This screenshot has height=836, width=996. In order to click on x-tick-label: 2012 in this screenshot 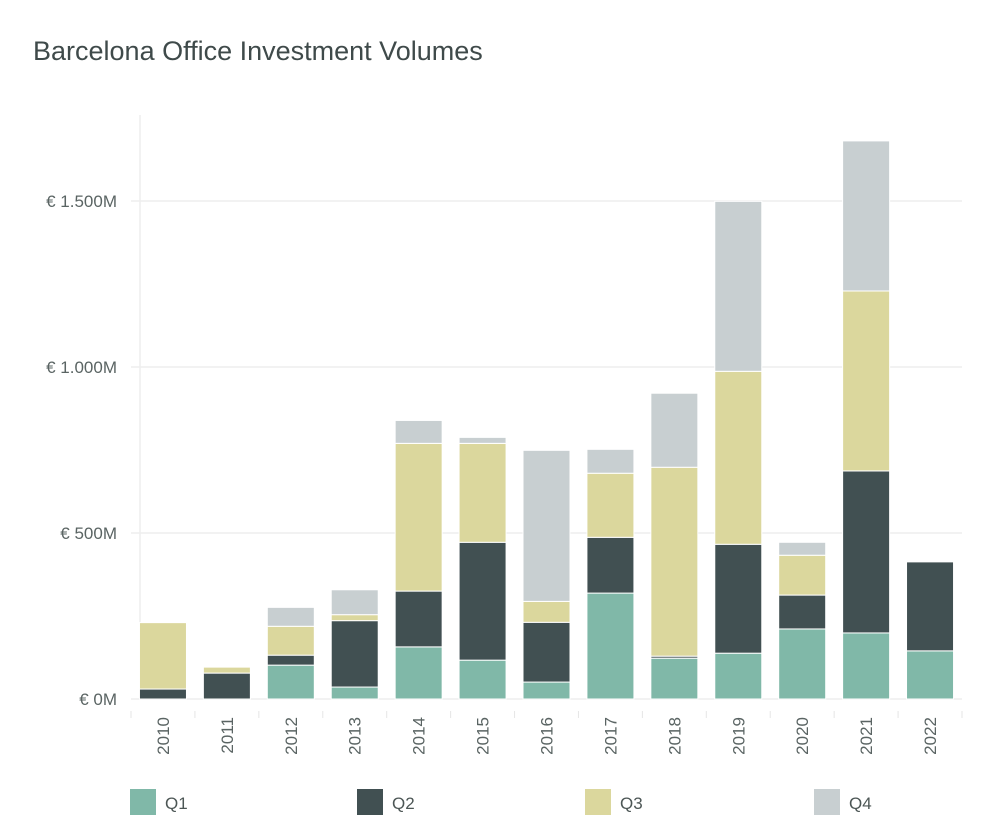, I will do `click(291, 736)`.